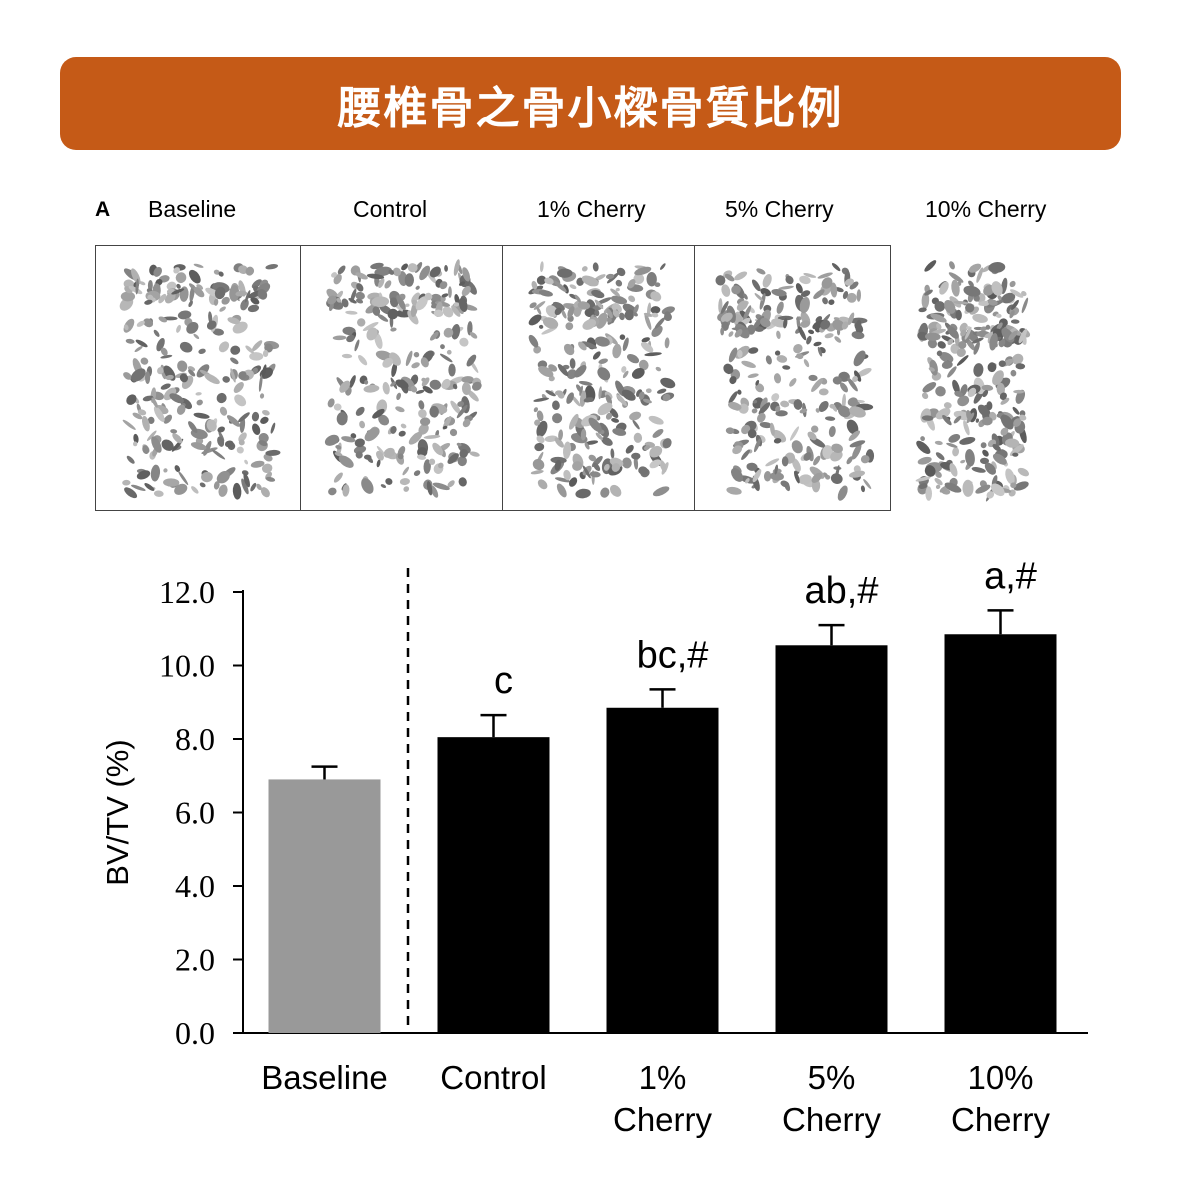 This screenshot has height=1181, width=1181. I want to click on significance-label: ab,#, so click(842, 591).